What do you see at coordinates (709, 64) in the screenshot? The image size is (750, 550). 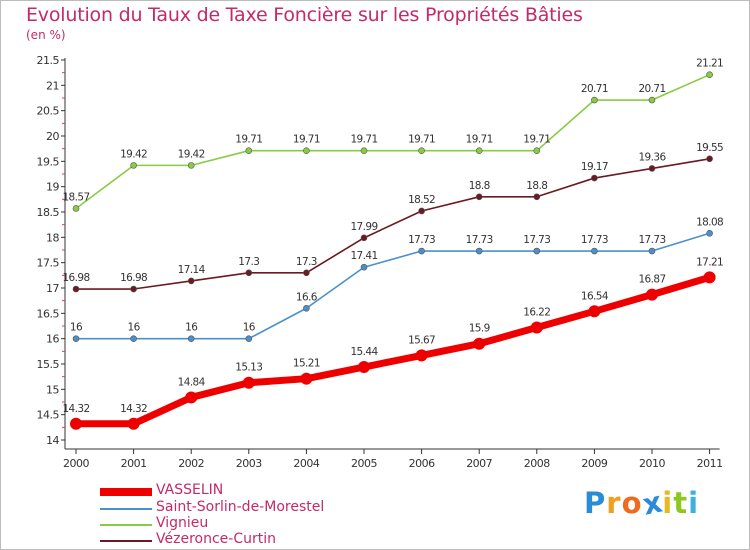 I see `data-label: 21.21` at bounding box center [709, 64].